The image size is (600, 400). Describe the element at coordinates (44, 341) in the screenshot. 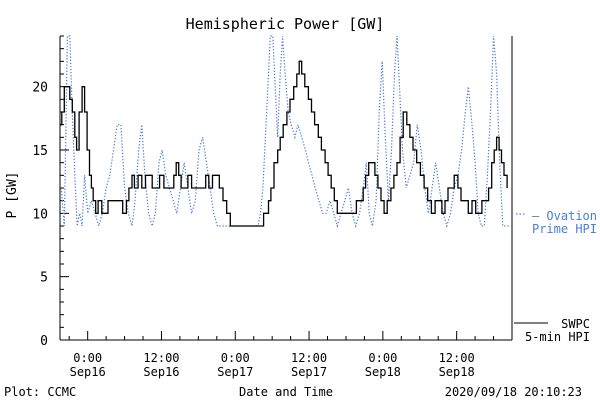

I see `y-tick-label: 0` at that location.